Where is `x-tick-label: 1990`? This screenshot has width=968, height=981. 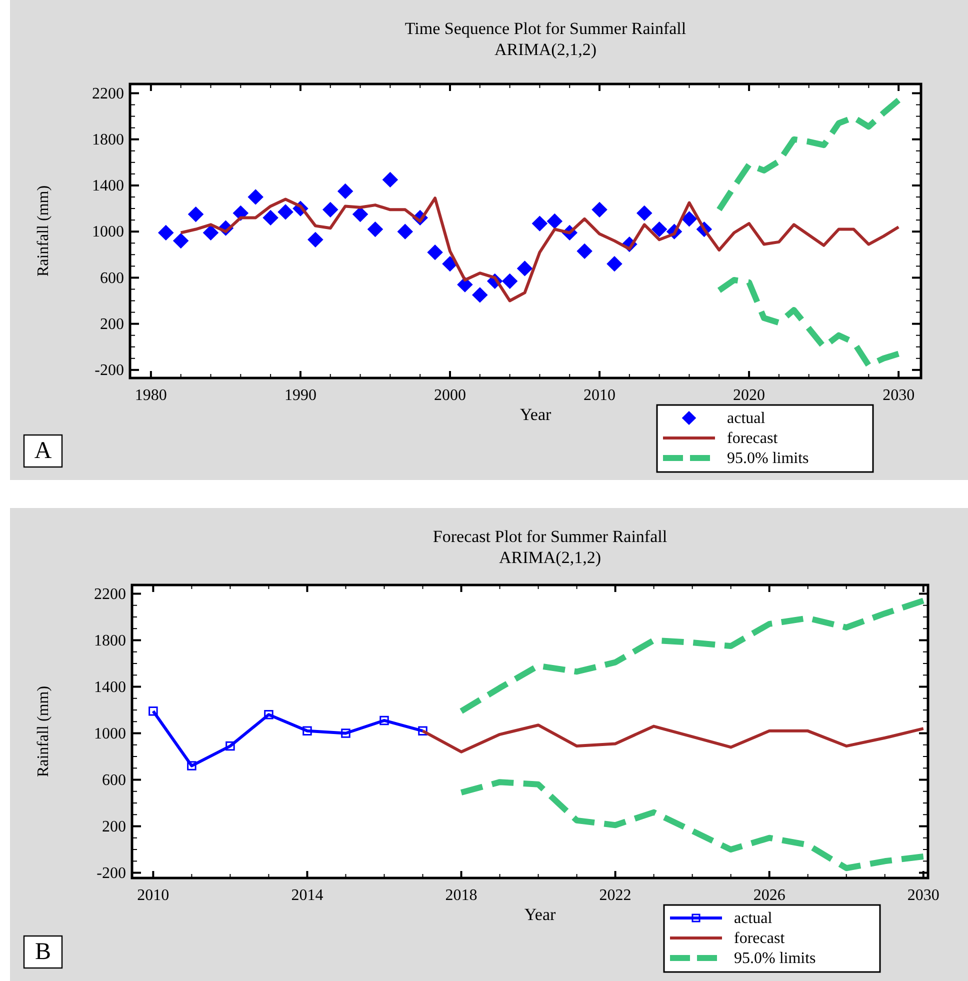 x-tick-label: 1990 is located at coordinates (300, 395).